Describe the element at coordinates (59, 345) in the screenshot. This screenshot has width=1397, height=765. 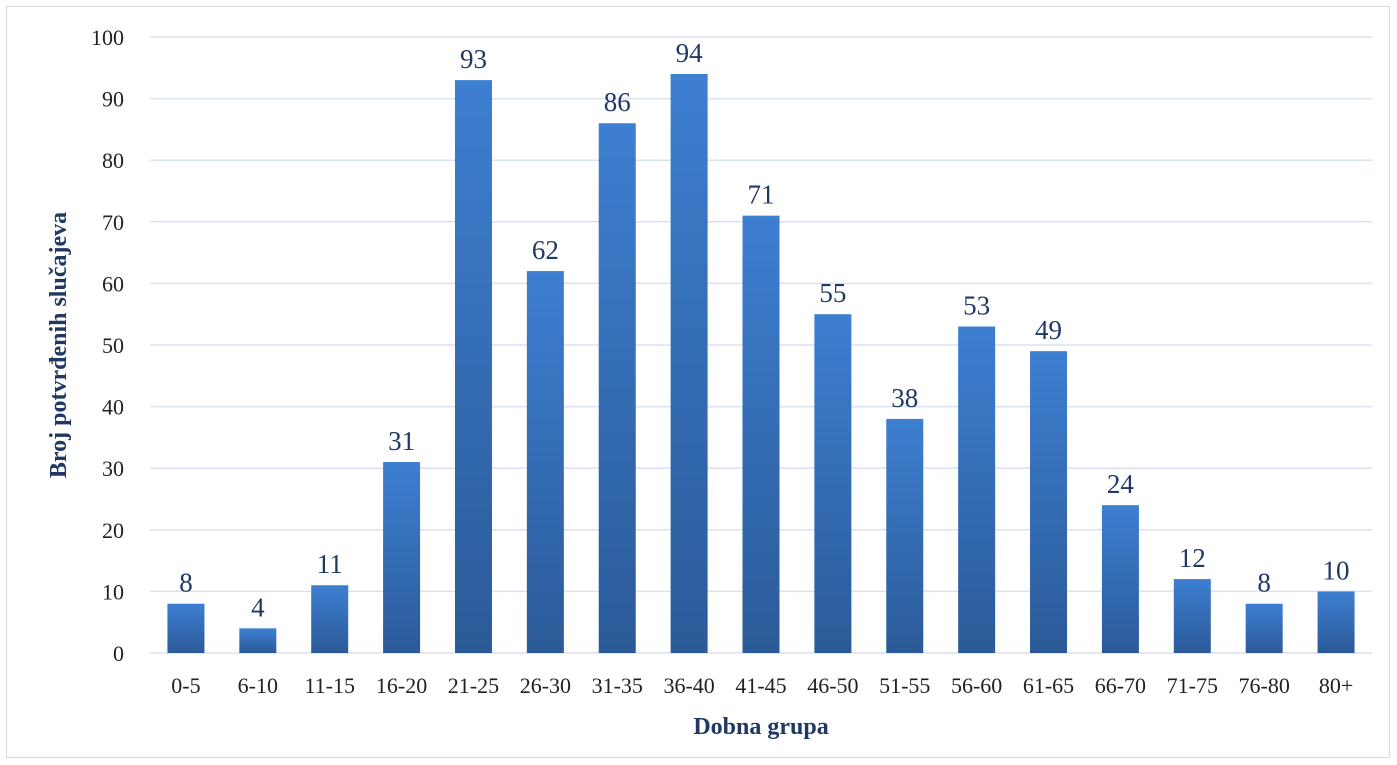
I see `y-axis-title: Broj potvrđenih slučajeva` at that location.